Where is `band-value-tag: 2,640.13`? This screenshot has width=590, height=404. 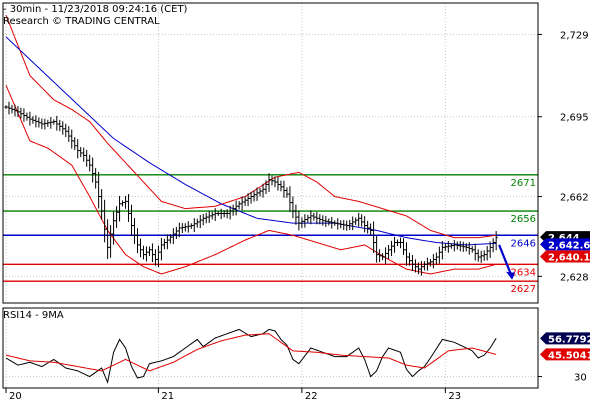
band-value-tag: 2,640.13 is located at coordinates (565, 256).